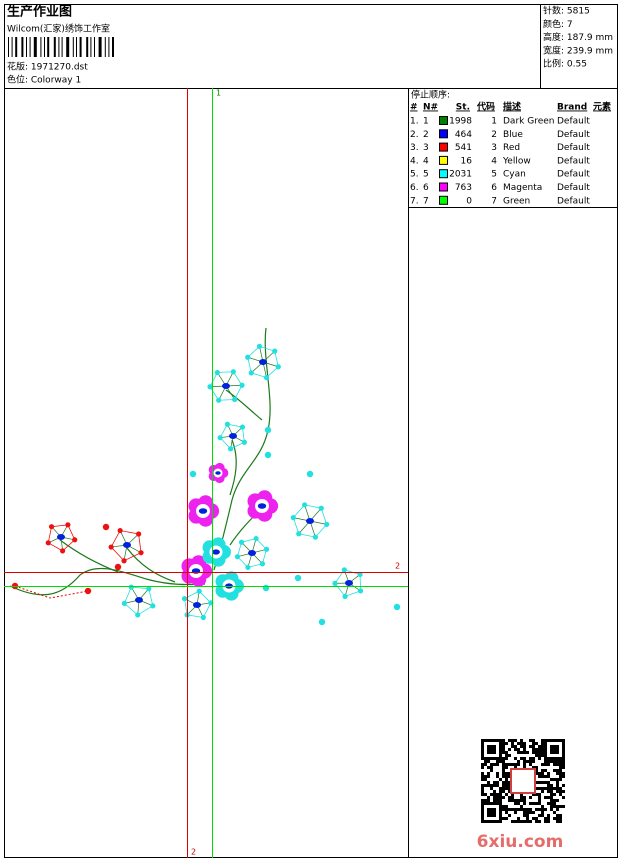 The height and width of the screenshot is (864, 620). What do you see at coordinates (414, 148) in the screenshot?
I see `stop: 3.` at bounding box center [414, 148].